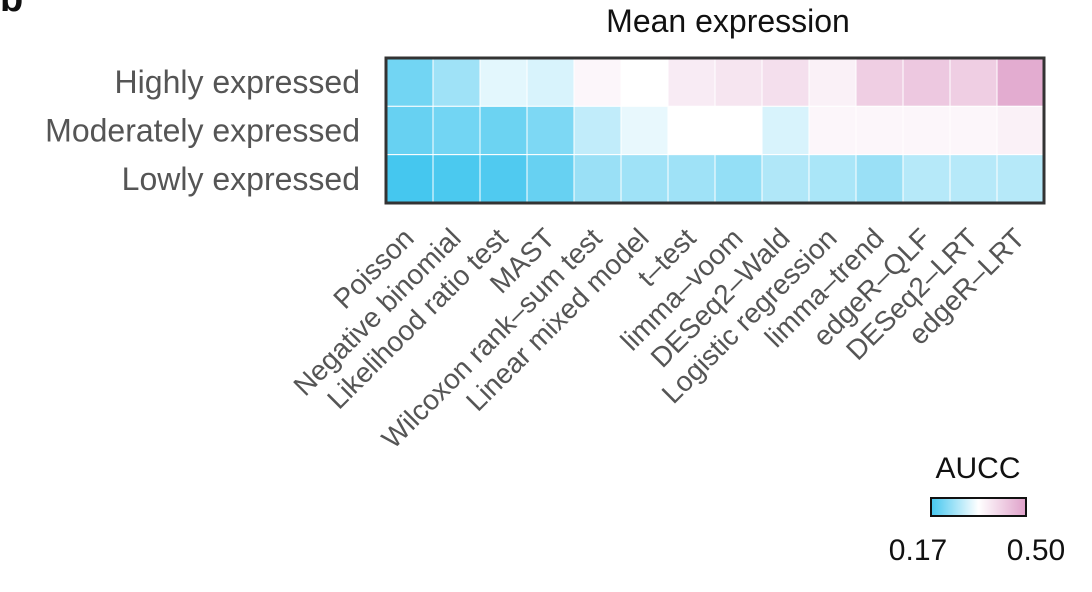 Image resolution: width=1092 pixels, height=592 pixels. I want to click on heatmap-cell-r0-c10, so click(879, 82).